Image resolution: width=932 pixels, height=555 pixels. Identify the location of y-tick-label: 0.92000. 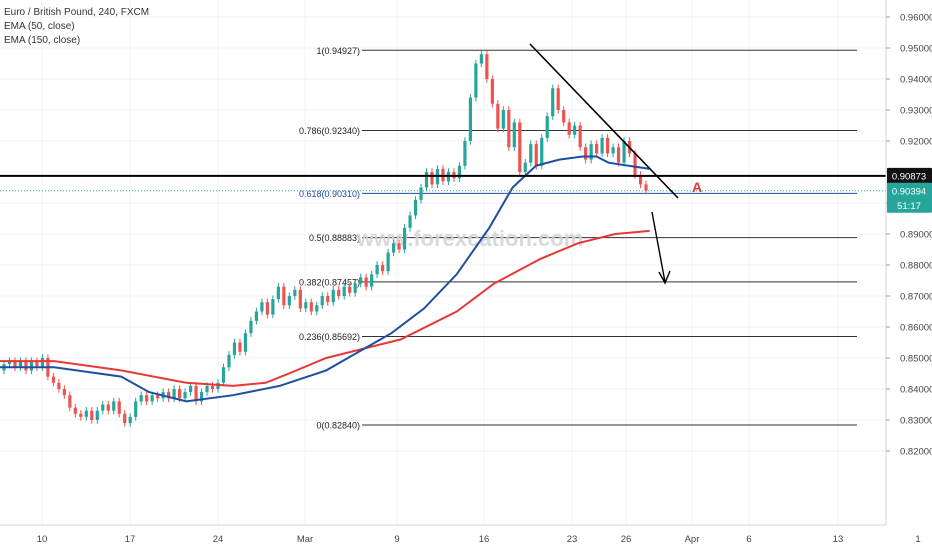
(916, 142).